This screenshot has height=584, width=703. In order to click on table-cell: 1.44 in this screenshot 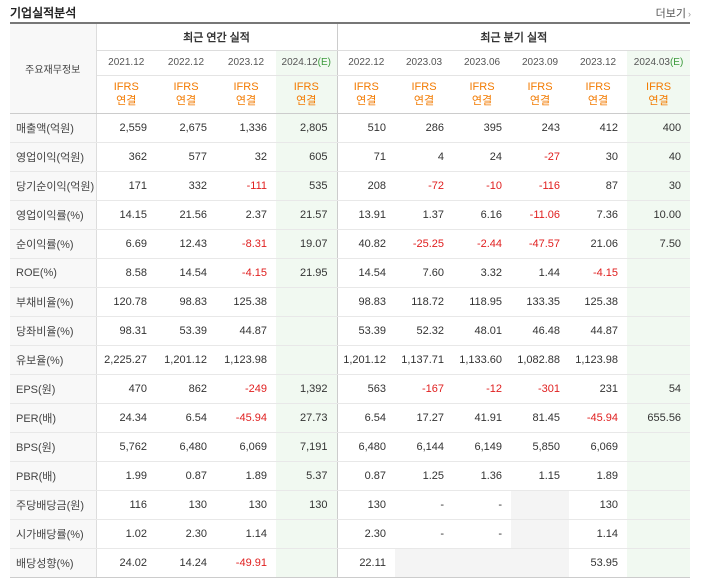, I will do `click(540, 273)`.